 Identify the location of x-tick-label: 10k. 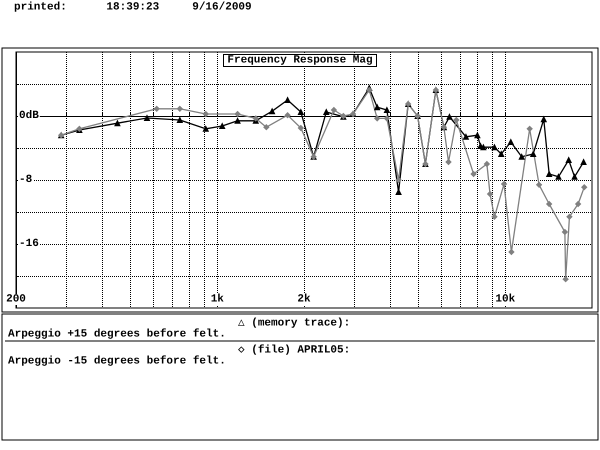
(505, 300).